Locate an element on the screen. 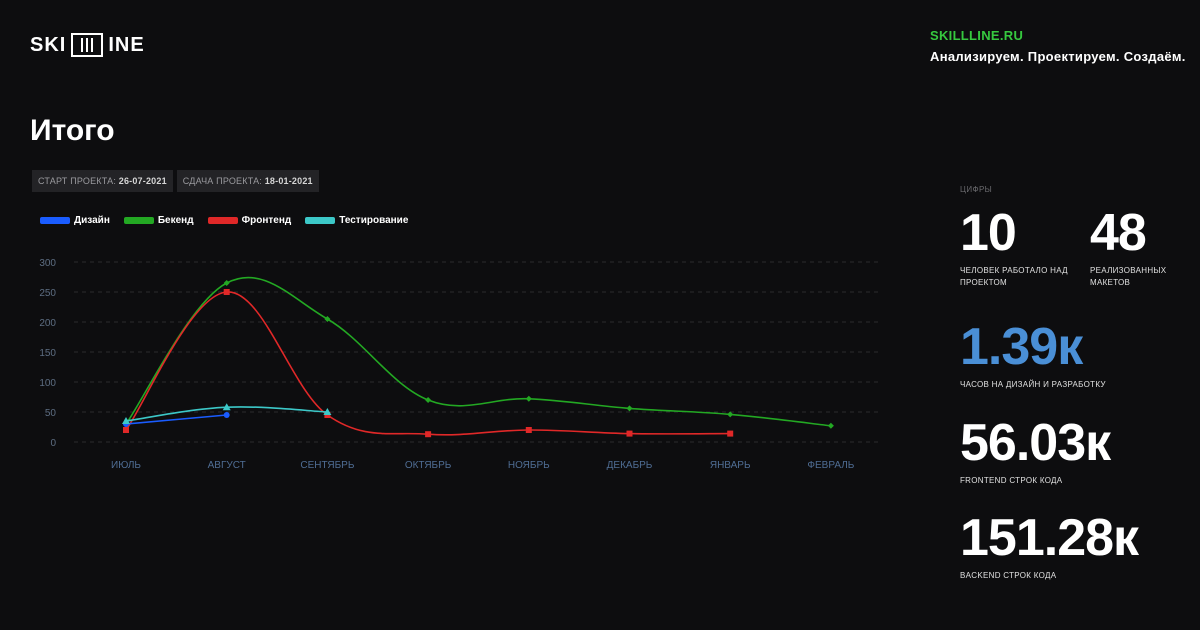 This screenshot has width=1200, height=630. stat-hours: 1.39к ЧАСОВ НА ДИЗАЙН И РАЗРАБОТКУ is located at coordinates (1075, 356).